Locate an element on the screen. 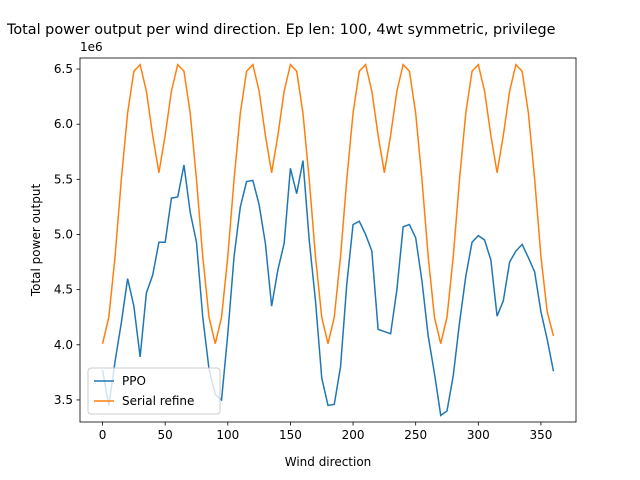  y-tick-label: 6.5 is located at coordinates (63, 69).